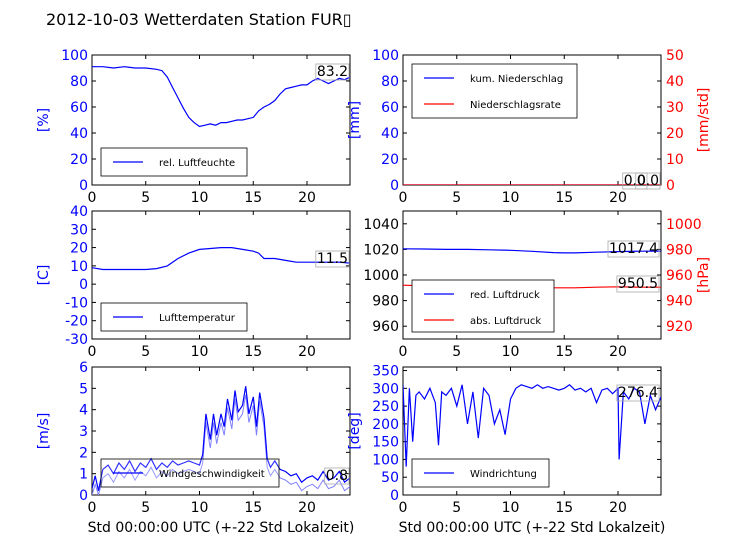 This screenshot has width=736, height=552. Describe the element at coordinates (337, 476) in the screenshot. I see `value-label: 0.8` at that location.